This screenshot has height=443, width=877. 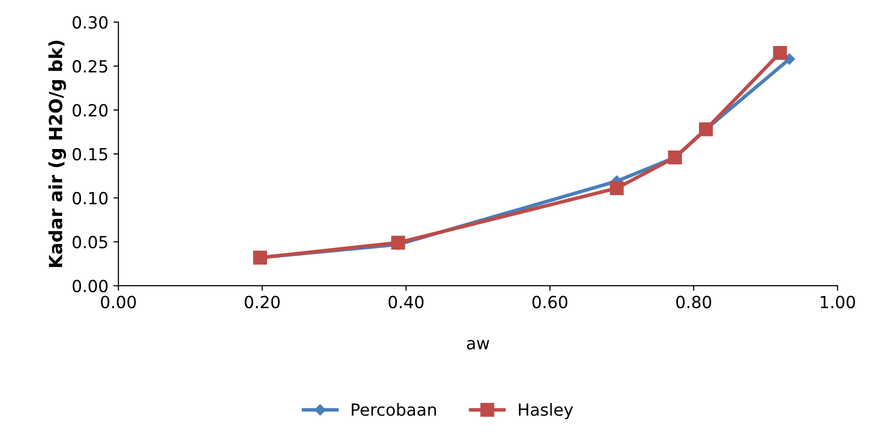 What do you see at coordinates (90, 242) in the screenshot?
I see `y-tick-label: 0.05` at bounding box center [90, 242].